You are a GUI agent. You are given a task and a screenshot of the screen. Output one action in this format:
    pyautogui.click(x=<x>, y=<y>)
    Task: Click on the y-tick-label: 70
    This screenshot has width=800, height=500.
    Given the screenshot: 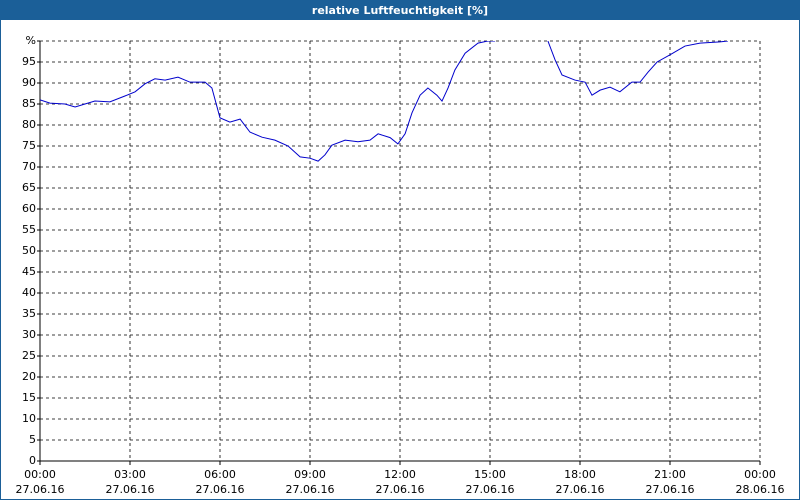 What is the action you would take?
    pyautogui.click(x=29, y=166)
    